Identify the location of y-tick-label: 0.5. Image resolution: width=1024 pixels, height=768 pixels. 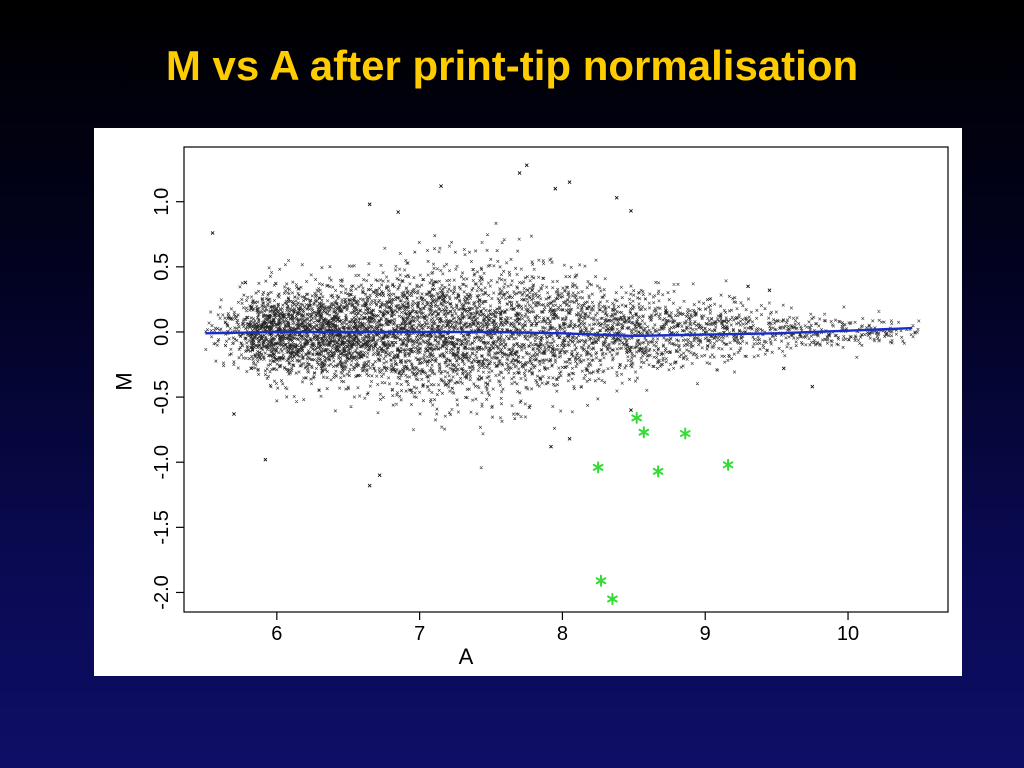
(162, 267).